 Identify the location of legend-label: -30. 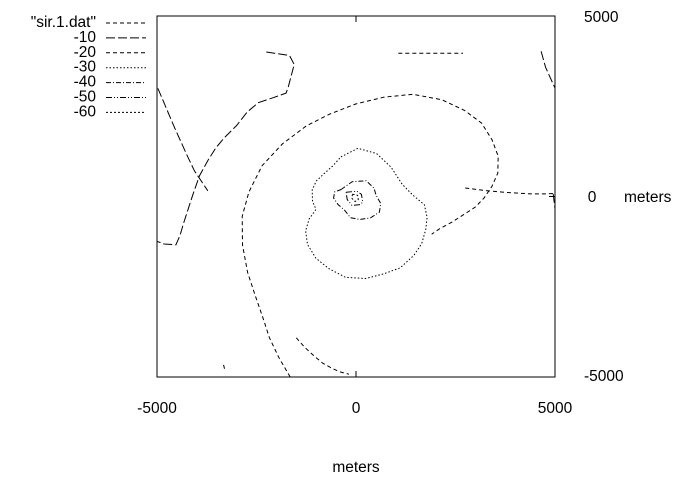
(85, 67).